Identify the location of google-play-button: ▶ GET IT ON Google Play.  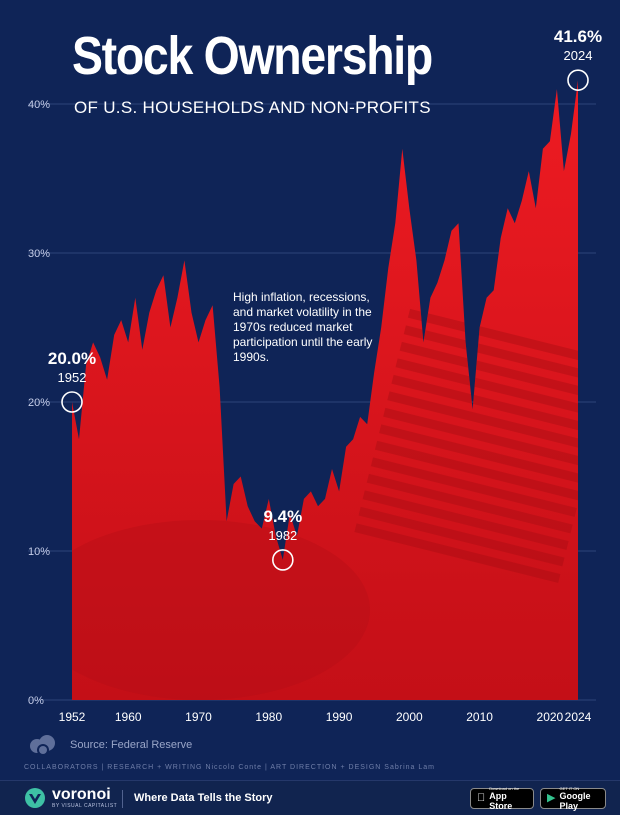
(573, 798).